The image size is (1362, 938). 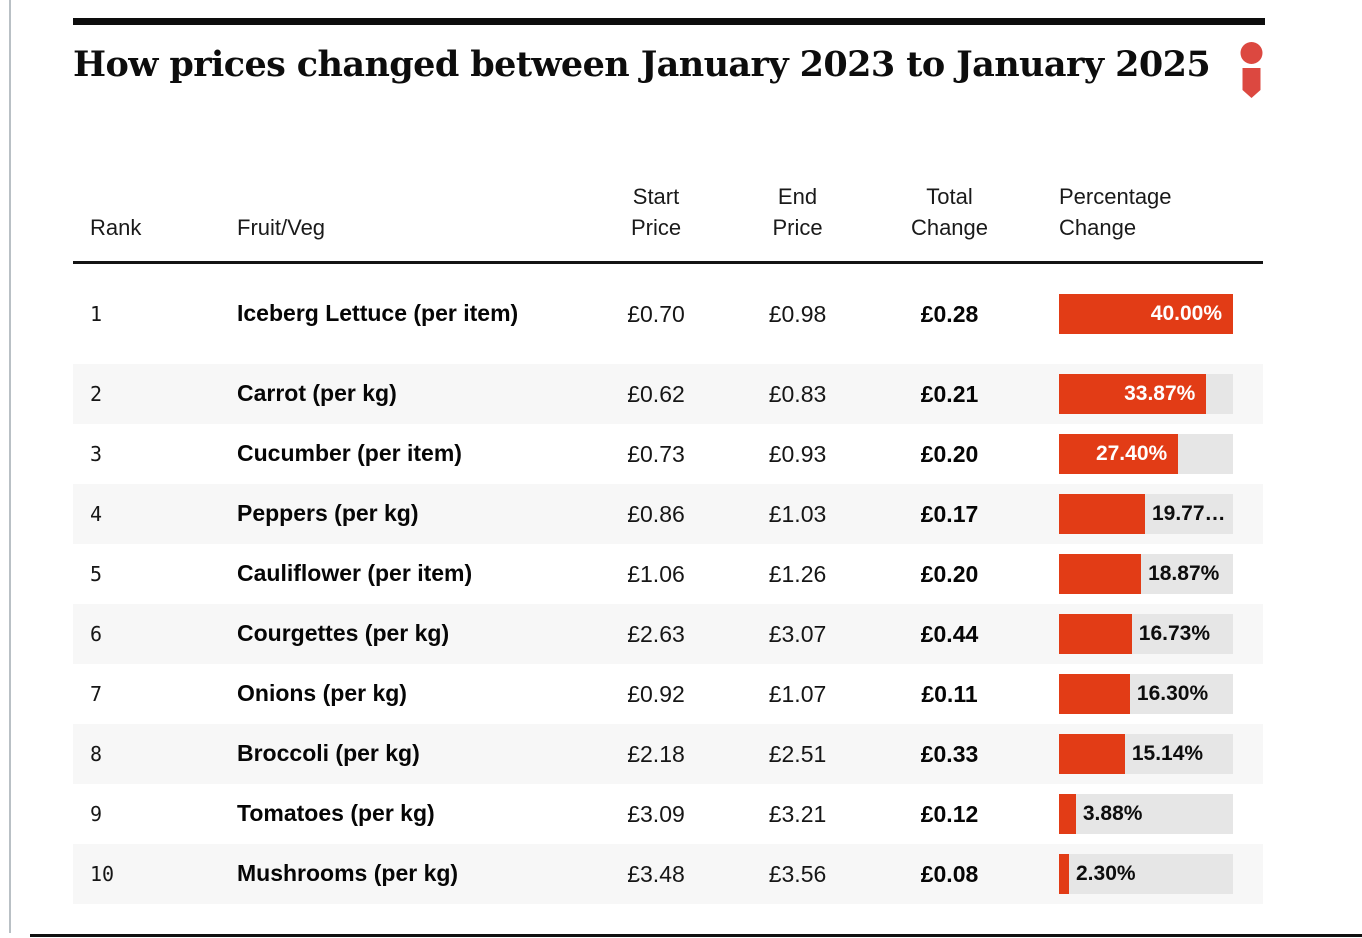 I want to click on percentage-label: 33.87%, so click(x=1160, y=393).